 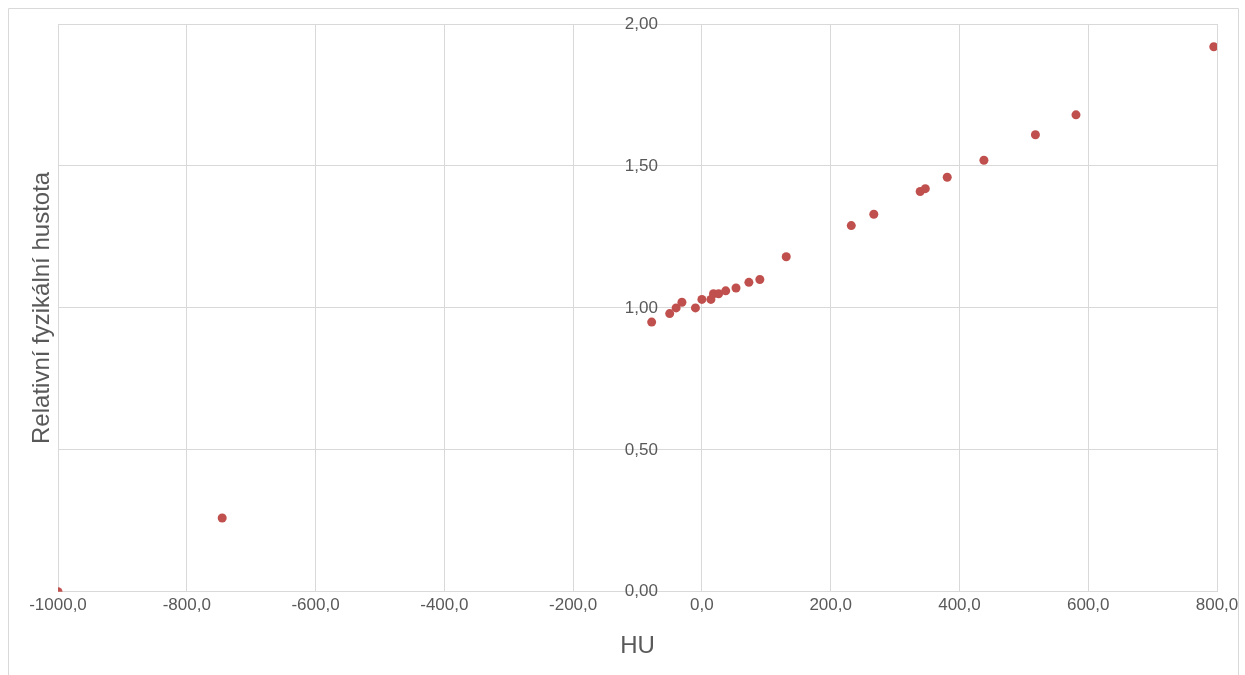 What do you see at coordinates (58, 604) in the screenshot?
I see `x-tick-label: -1000,0` at bounding box center [58, 604].